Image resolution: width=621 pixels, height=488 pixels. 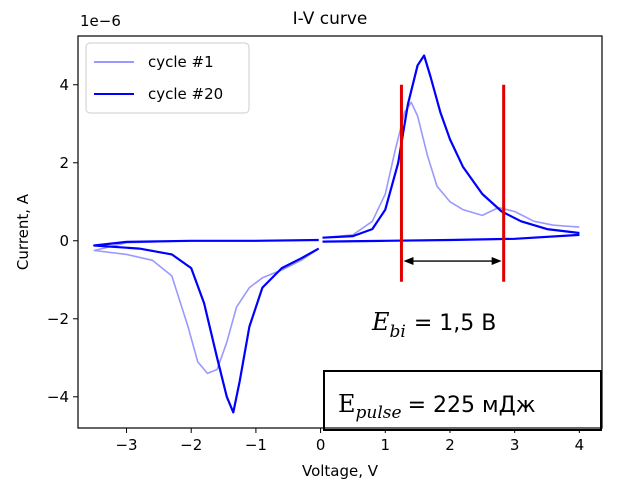 I want to click on x-tick-label: 4, so click(x=580, y=445).